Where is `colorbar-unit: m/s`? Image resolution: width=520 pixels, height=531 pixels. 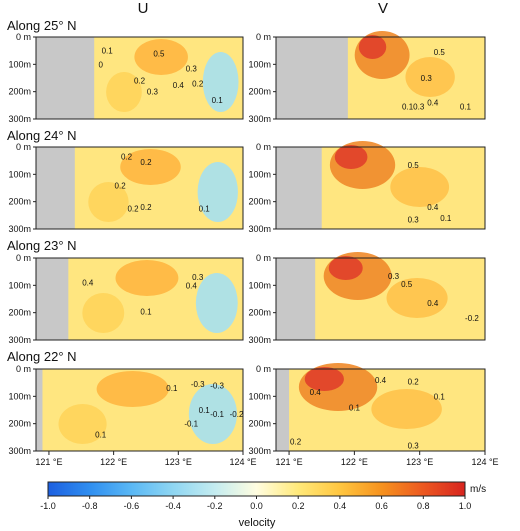
colorbar-unit: m/s is located at coordinates (478, 489).